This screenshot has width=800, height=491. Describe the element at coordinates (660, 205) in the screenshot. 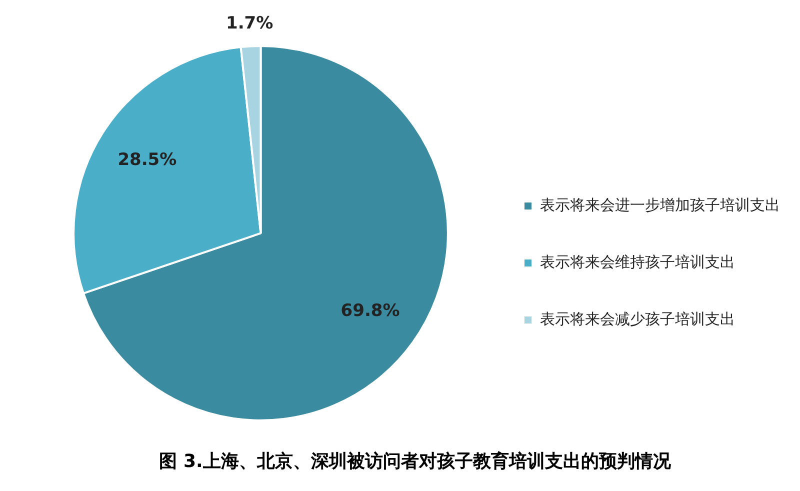

I see `legend-label: 表示将来会进一步增加孩子培训支出` at that location.